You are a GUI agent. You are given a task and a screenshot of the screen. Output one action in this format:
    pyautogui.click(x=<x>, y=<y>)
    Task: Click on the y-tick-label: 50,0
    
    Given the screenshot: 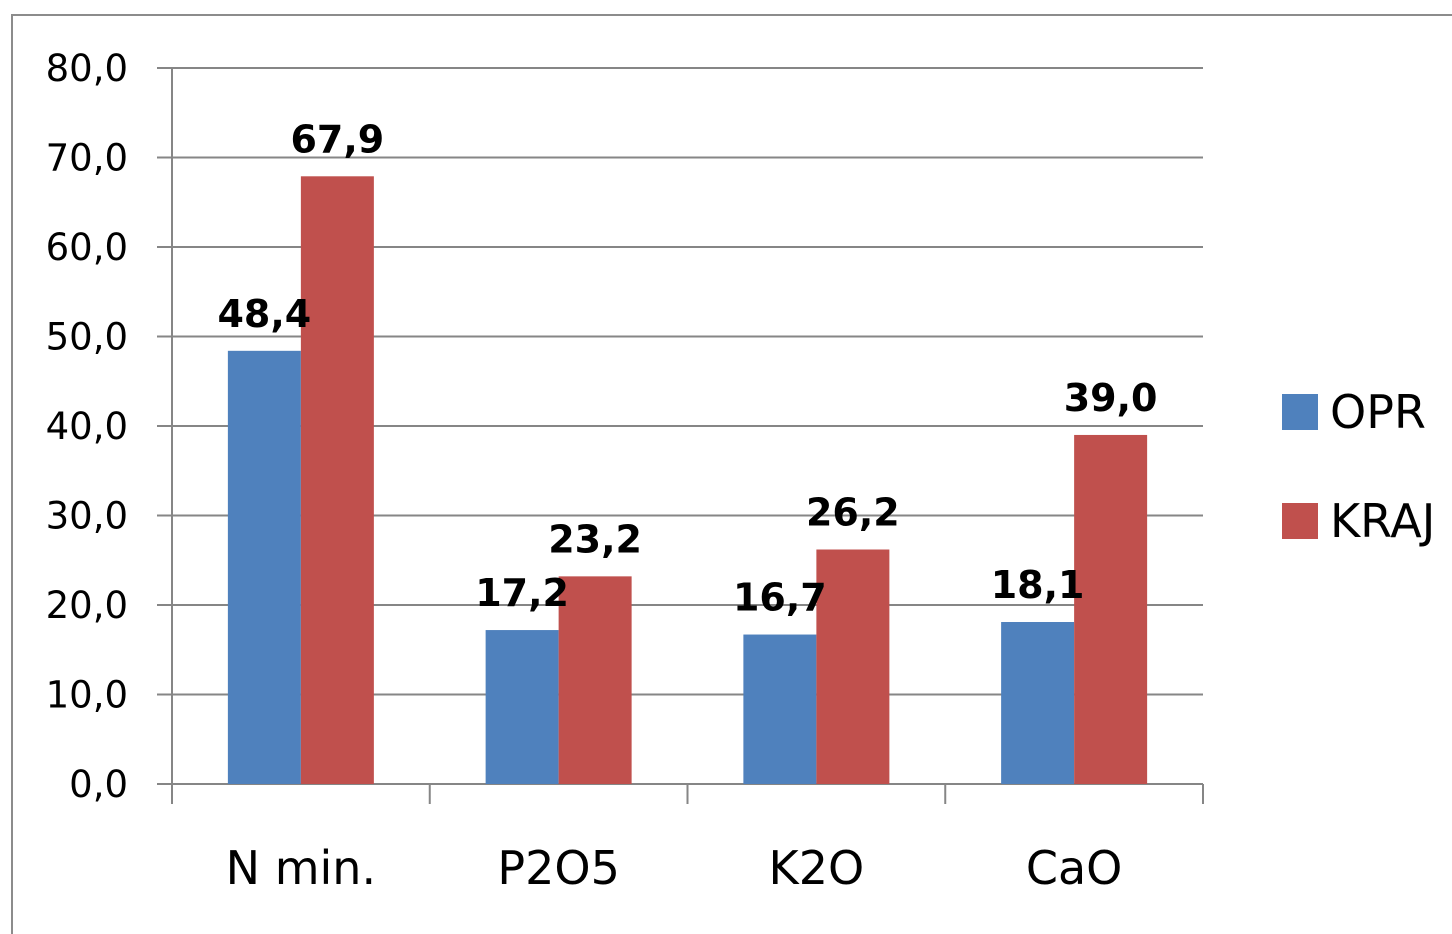 What is the action you would take?
    pyautogui.click(x=87, y=337)
    